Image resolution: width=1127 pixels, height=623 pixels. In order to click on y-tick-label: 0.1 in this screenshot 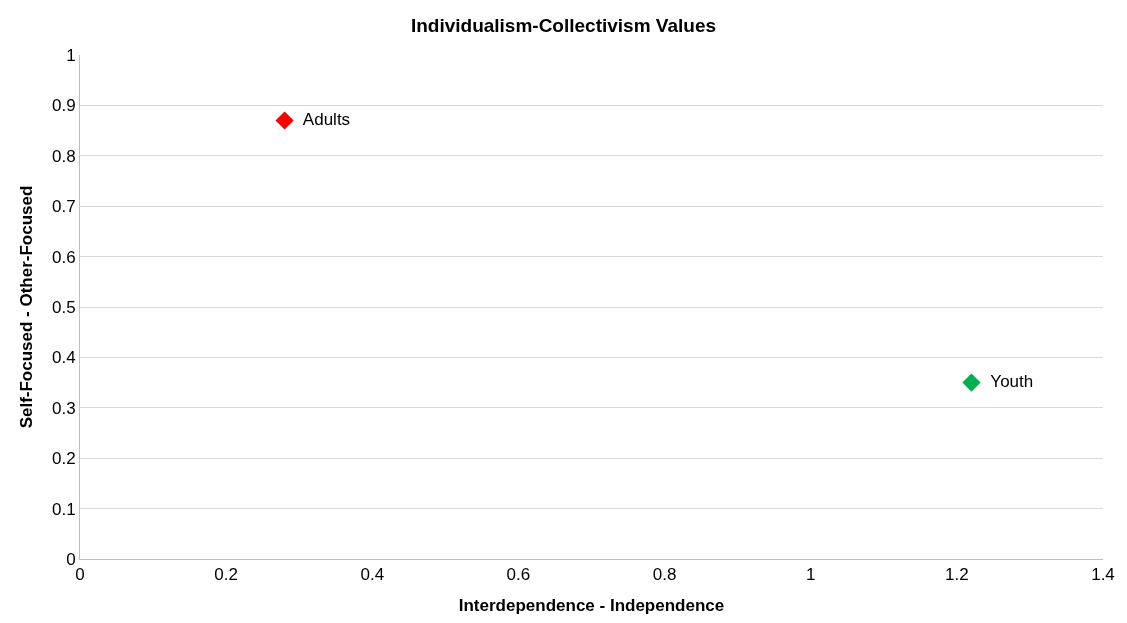, I will do `click(63, 509)`.